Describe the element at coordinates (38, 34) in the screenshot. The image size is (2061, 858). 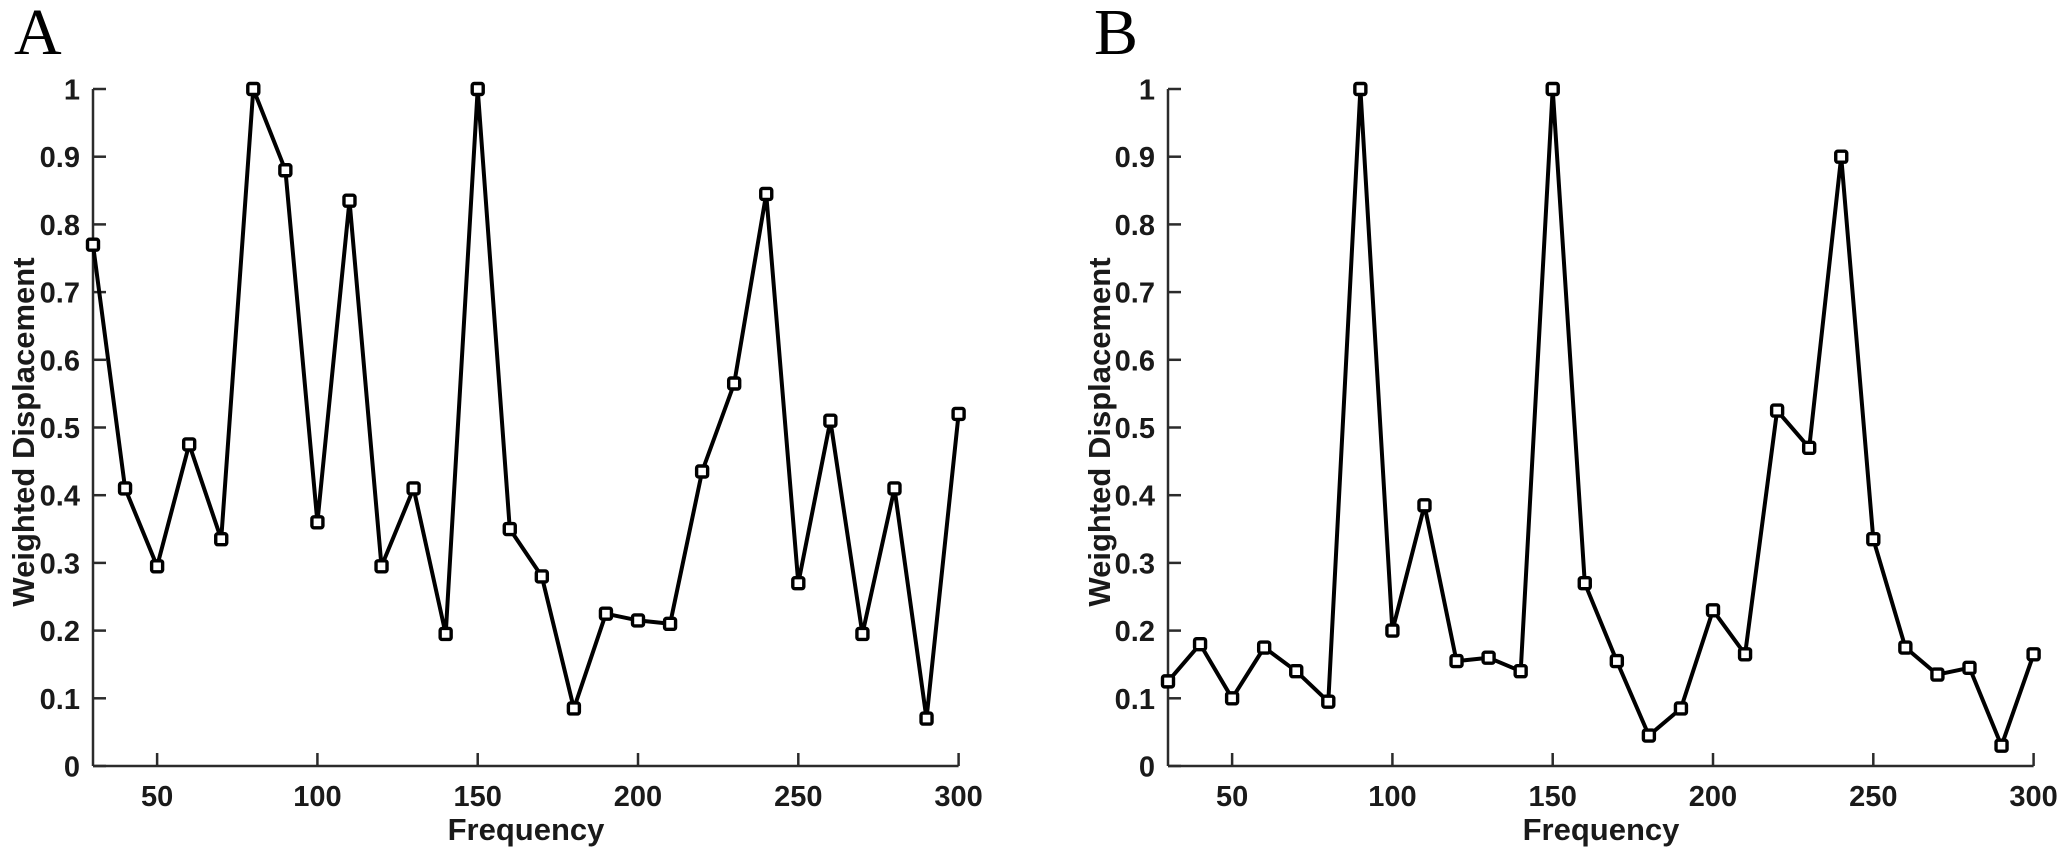
I see `panel-a-label: A` at that location.